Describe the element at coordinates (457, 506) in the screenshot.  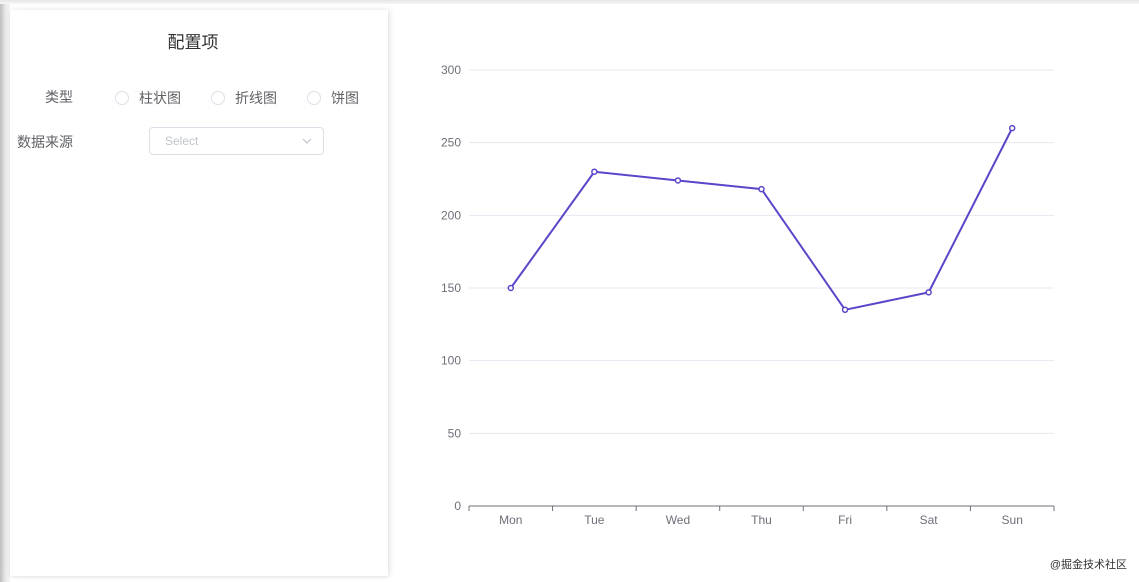
I see `y-tick-label: 0` at that location.